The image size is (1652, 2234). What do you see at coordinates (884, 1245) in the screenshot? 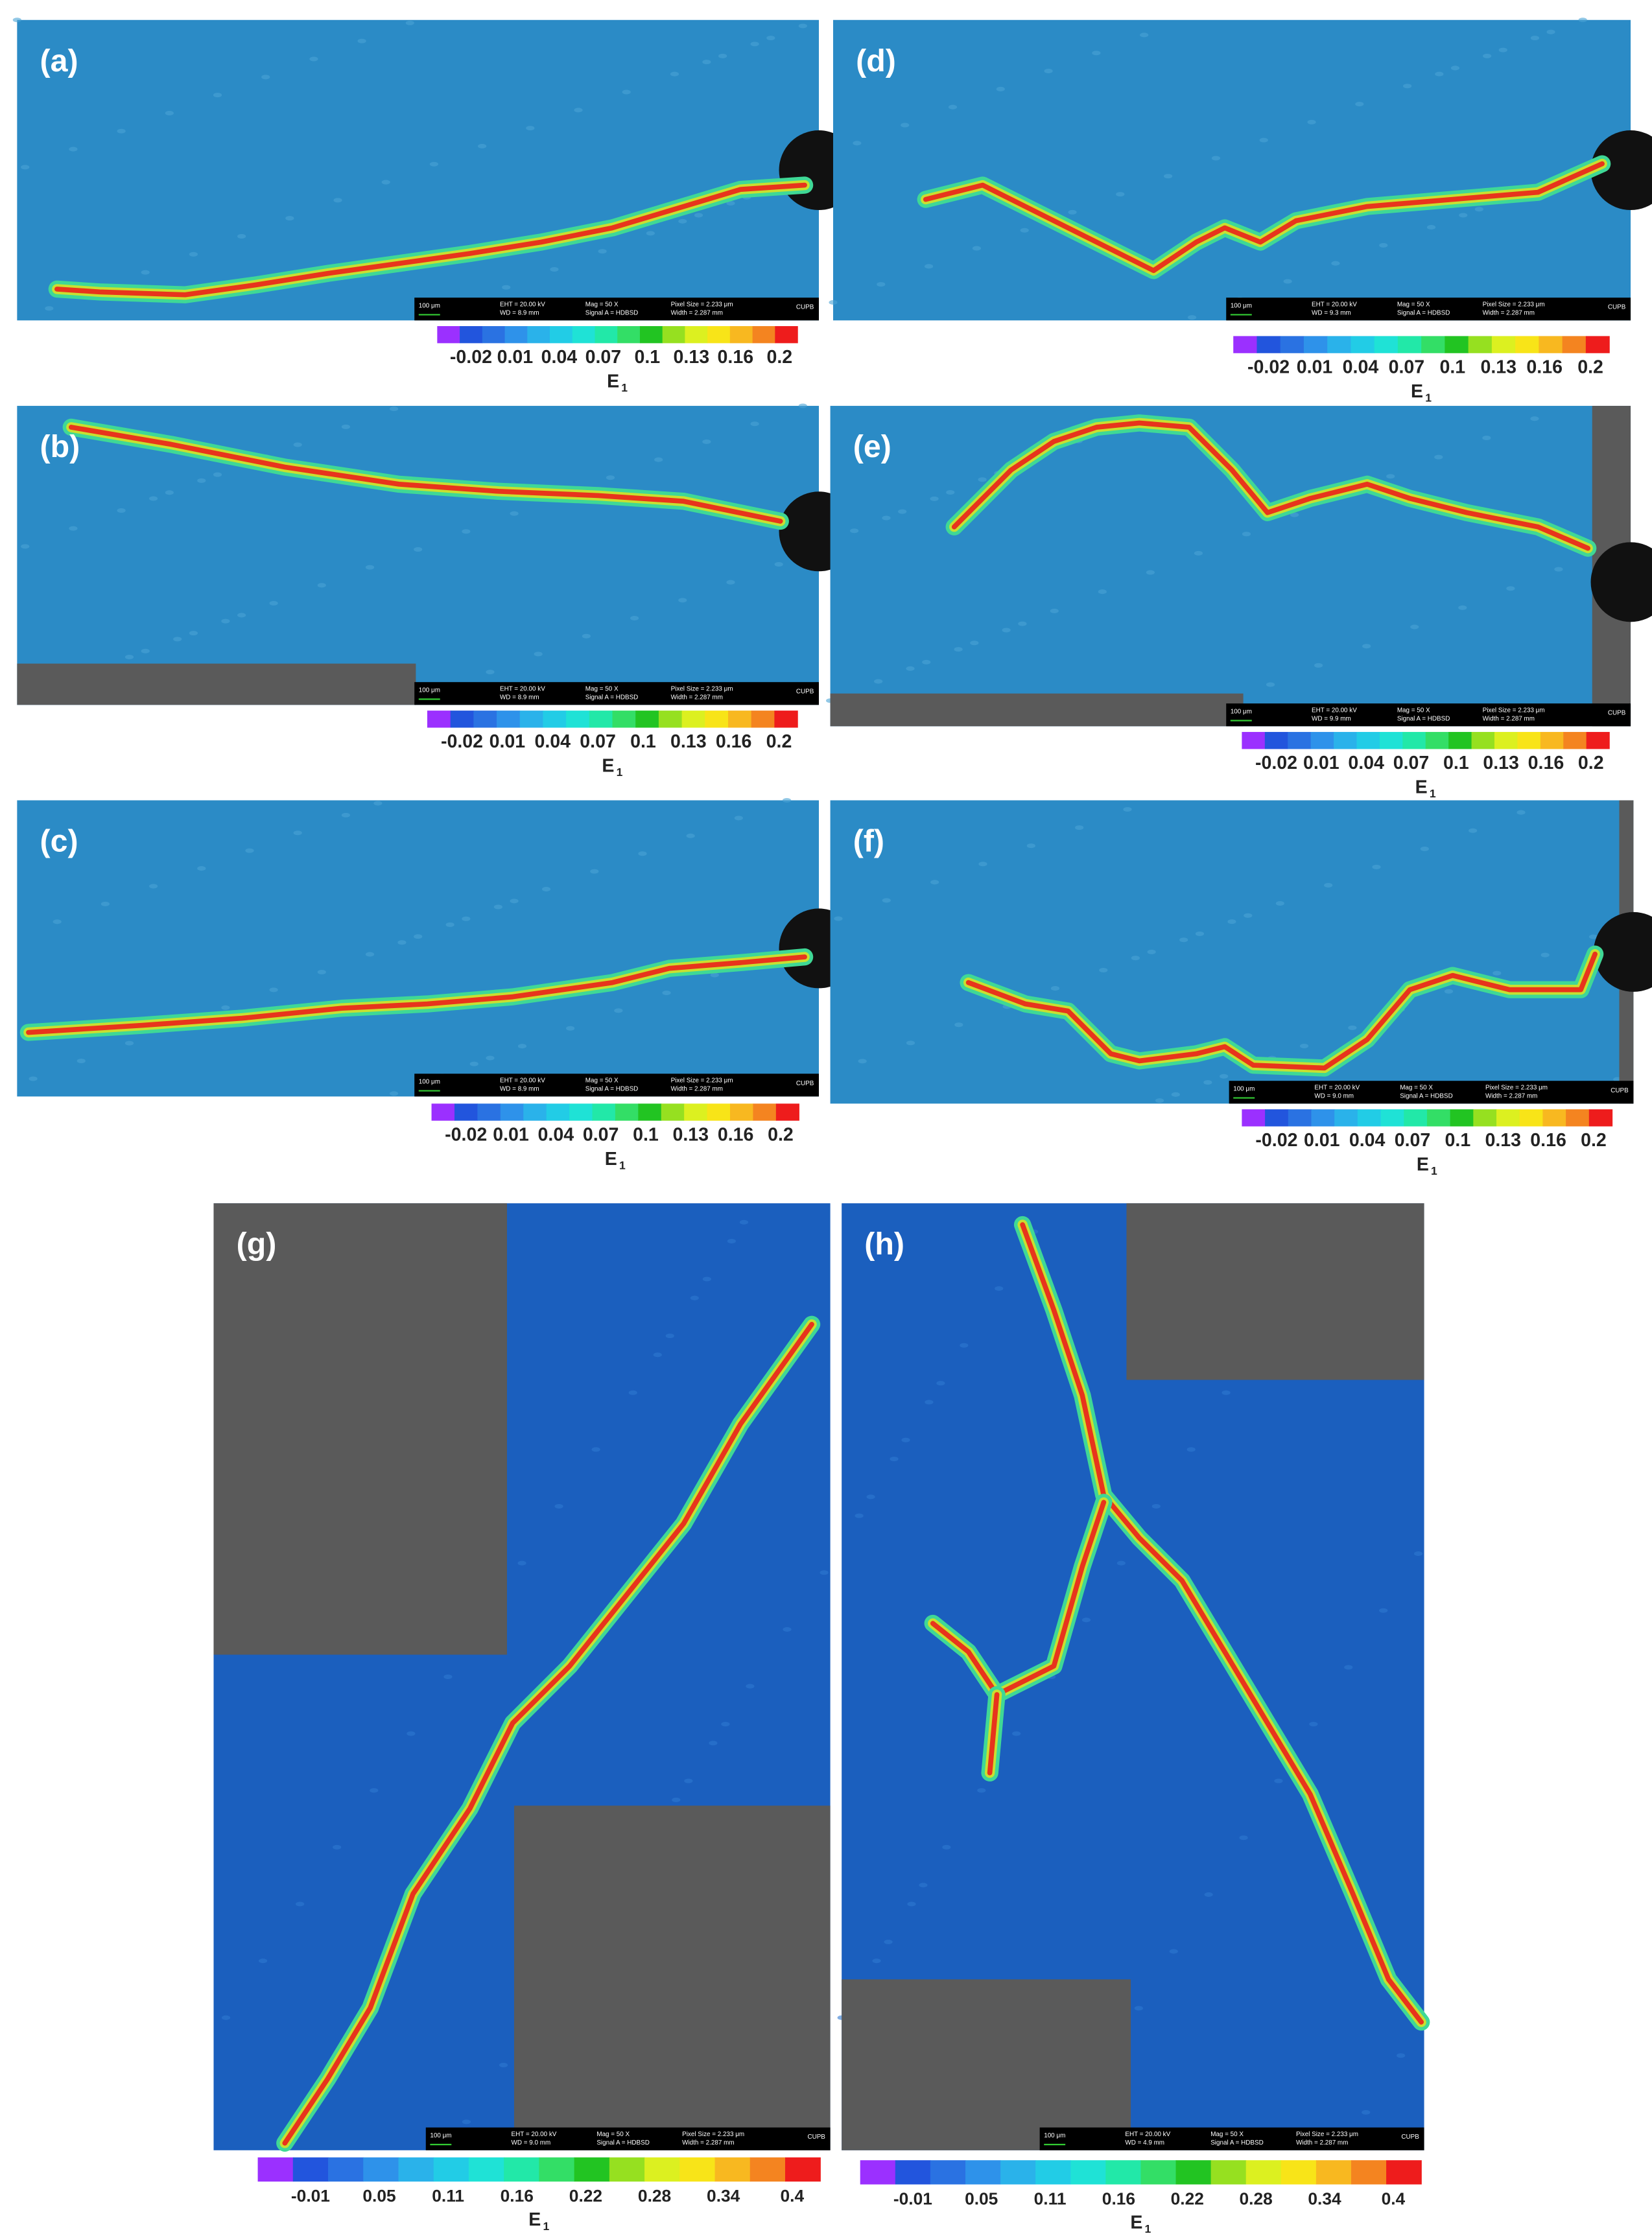
I see `panel-label: (h)` at bounding box center [884, 1245].